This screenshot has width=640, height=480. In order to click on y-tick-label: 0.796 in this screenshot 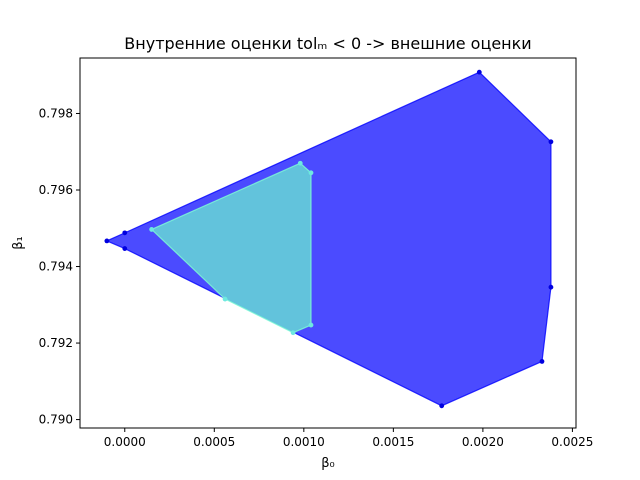, I will do `click(56, 190)`.